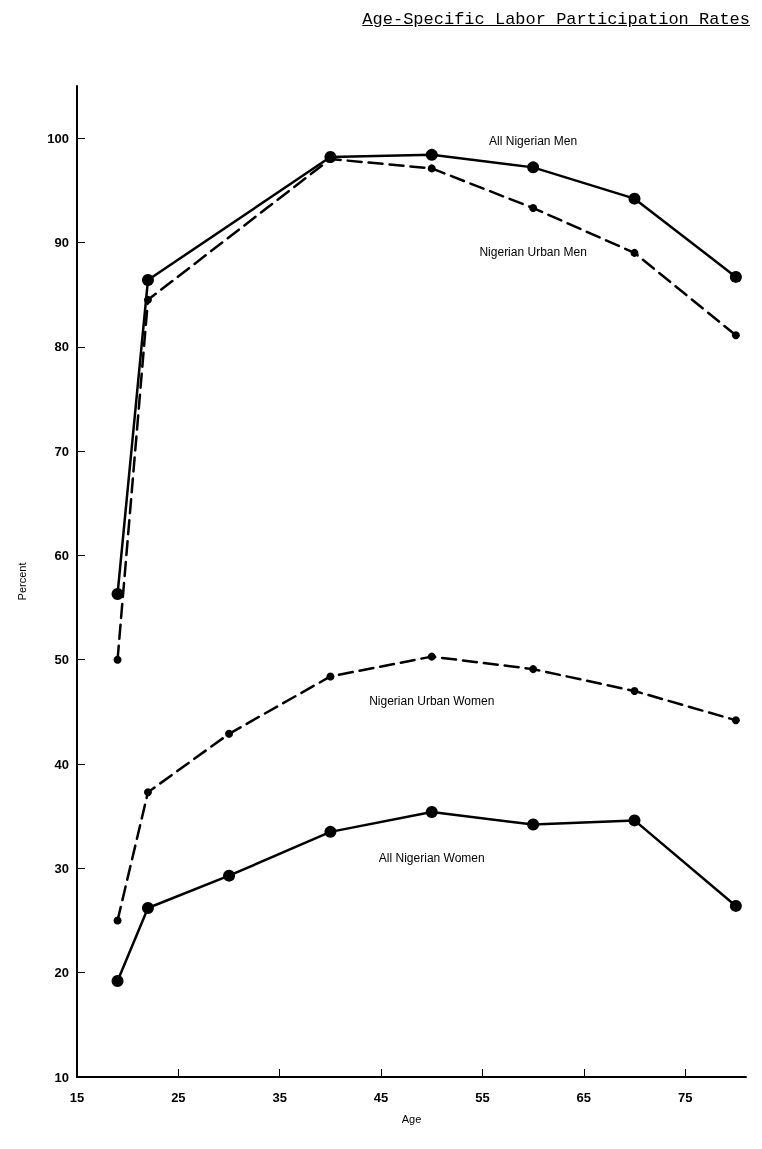  What do you see at coordinates (61, 1077) in the screenshot?
I see `y-tick-label: 10` at bounding box center [61, 1077].